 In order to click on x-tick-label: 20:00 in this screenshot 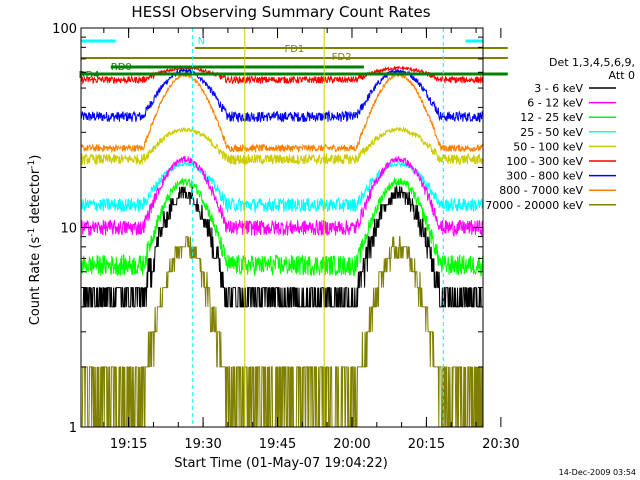, I will do `click(351, 444)`.